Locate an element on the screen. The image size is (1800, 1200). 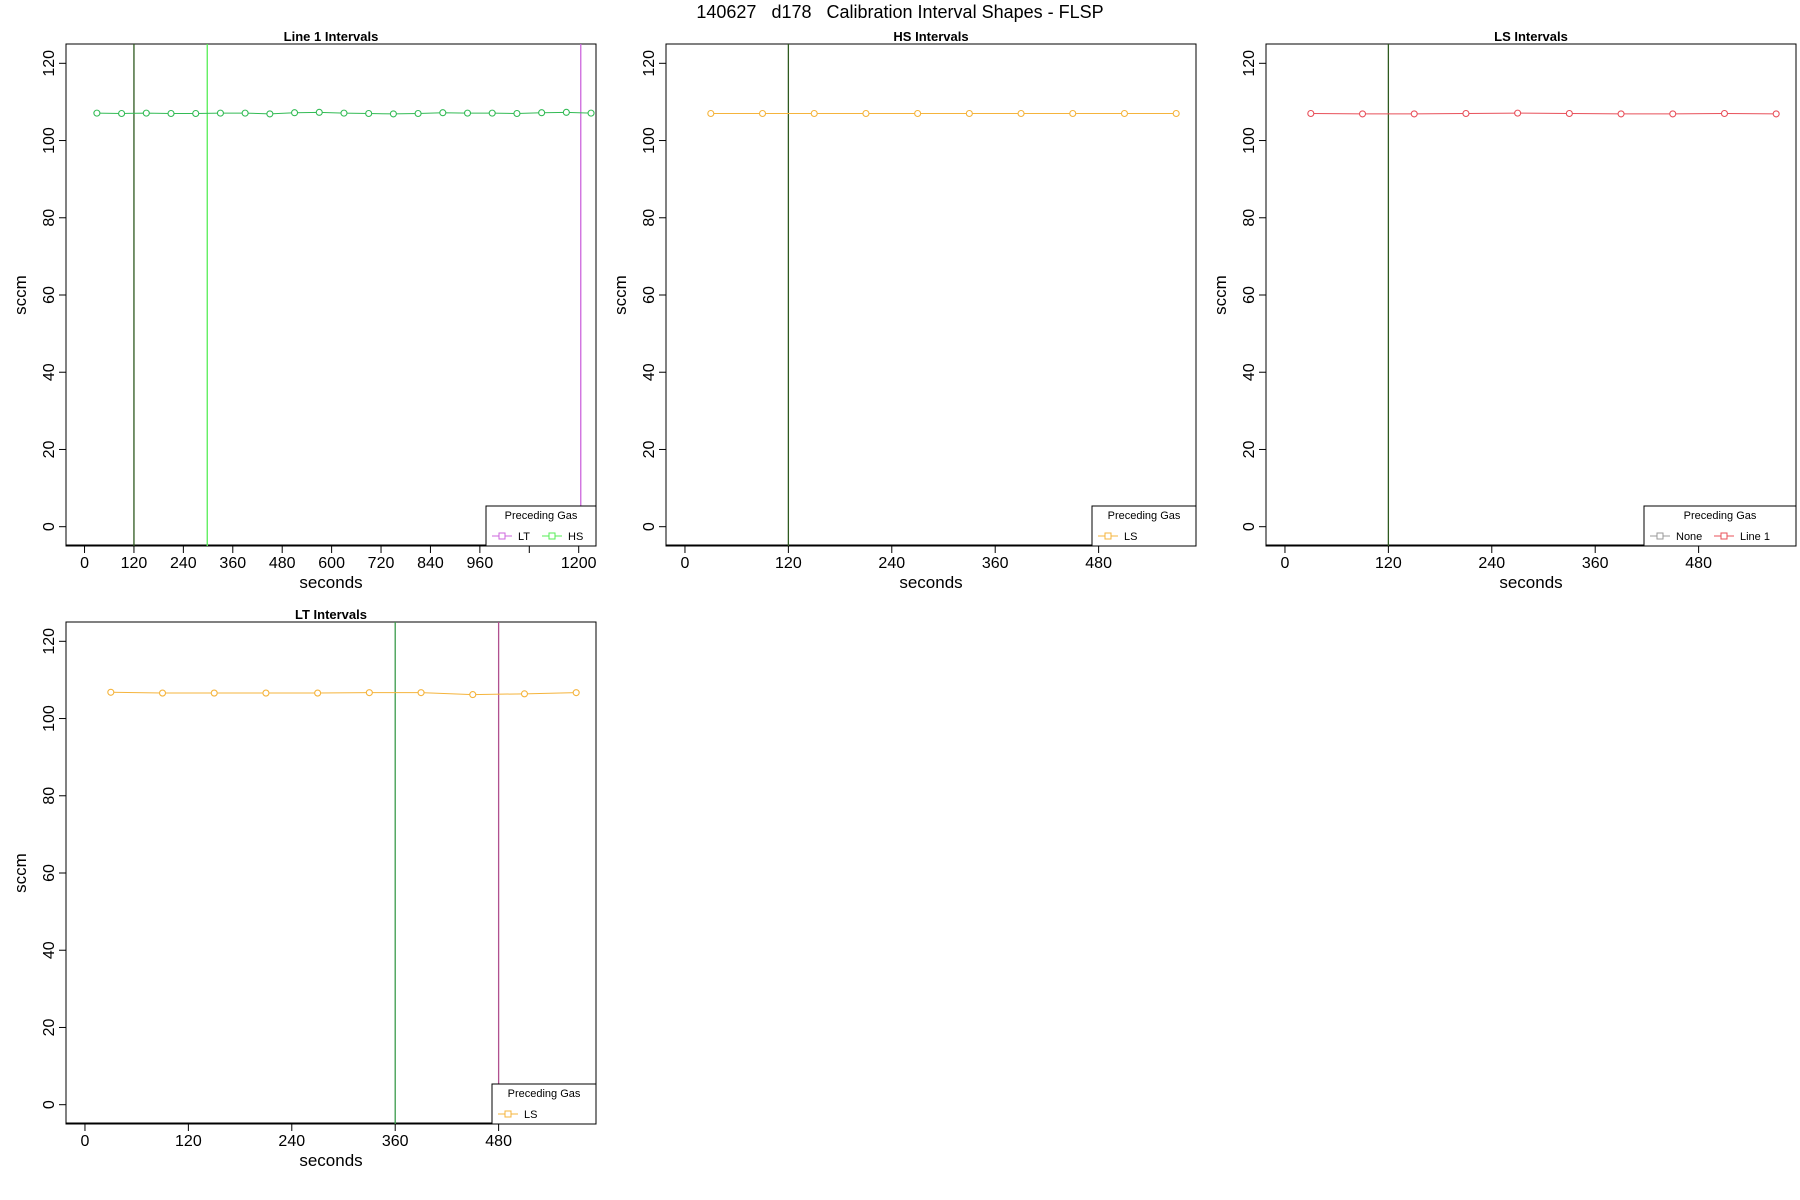
legend: Preceding Gas None Line 1 is located at coordinates (1720, 526).